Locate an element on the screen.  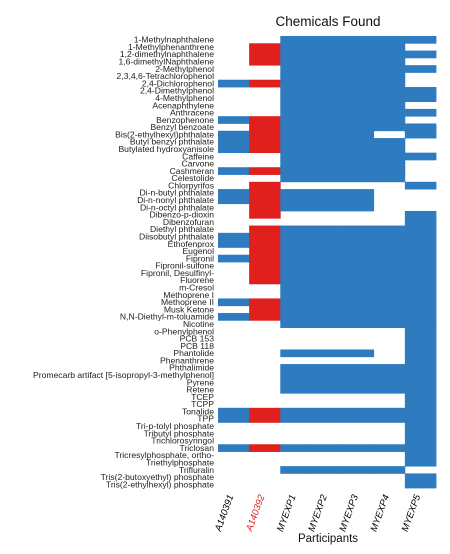
chemical-label: Dibenzo-p-dioxin is located at coordinates (182, 215).